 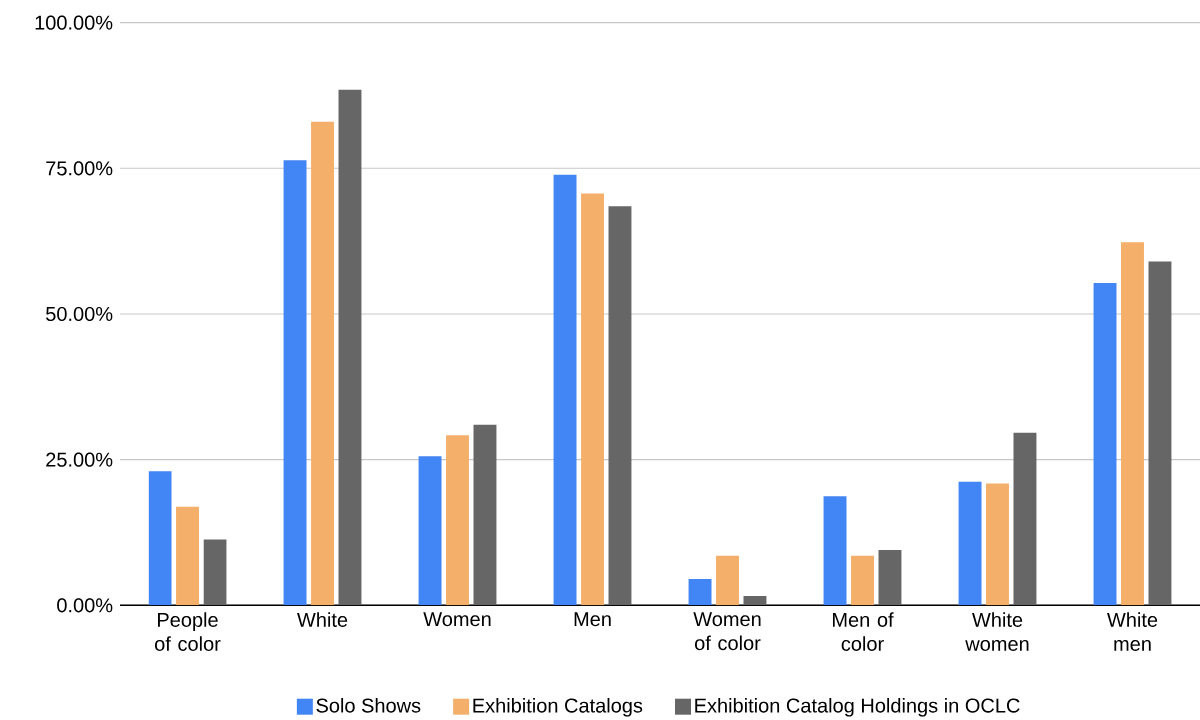 What do you see at coordinates (592, 619) in the screenshot?
I see `x-tick-label: Men` at bounding box center [592, 619].